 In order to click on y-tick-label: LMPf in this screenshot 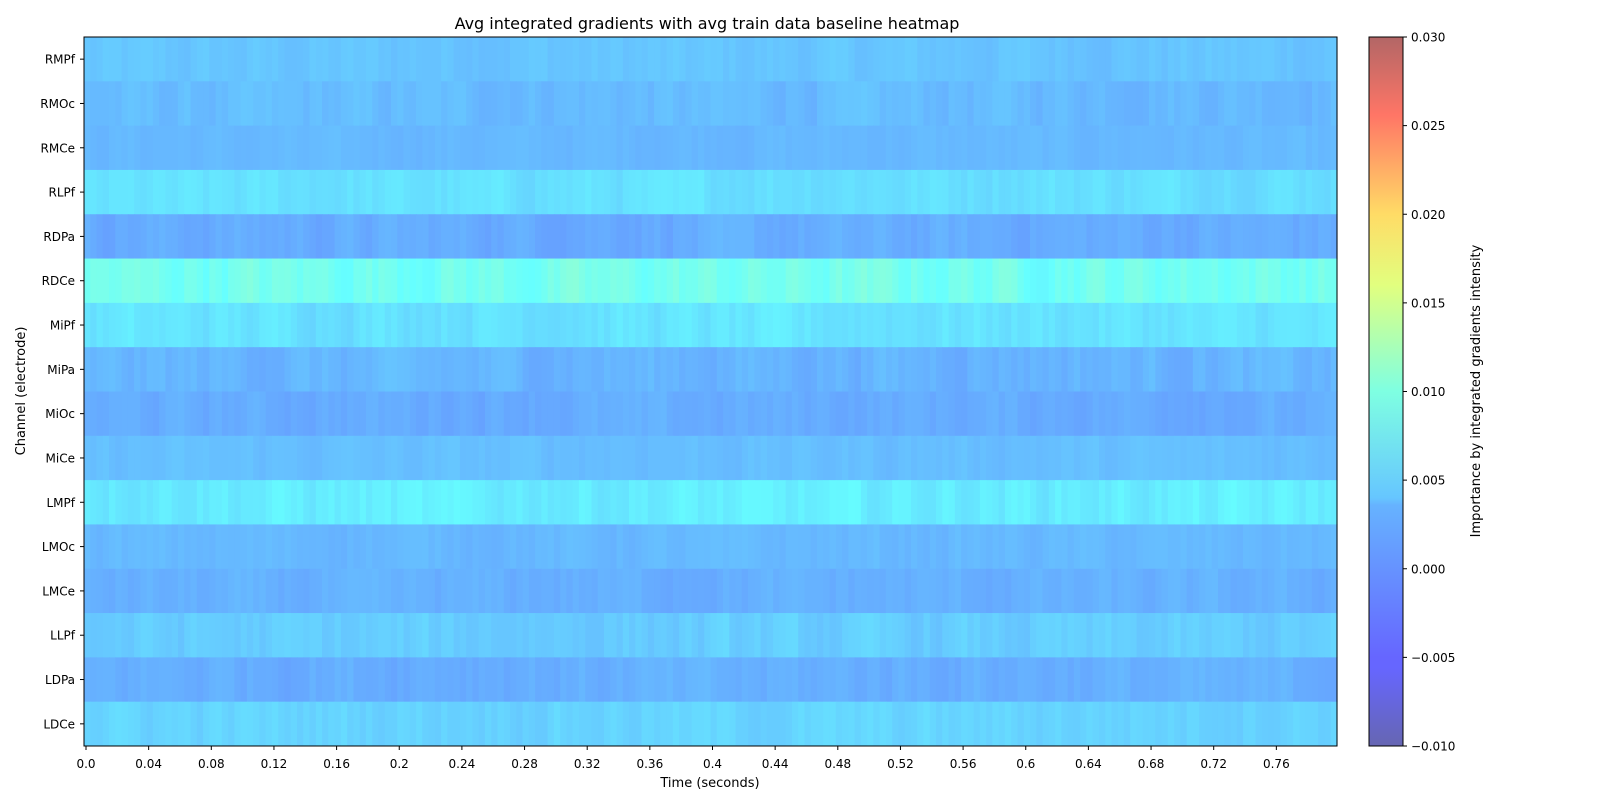, I will do `click(61, 503)`.